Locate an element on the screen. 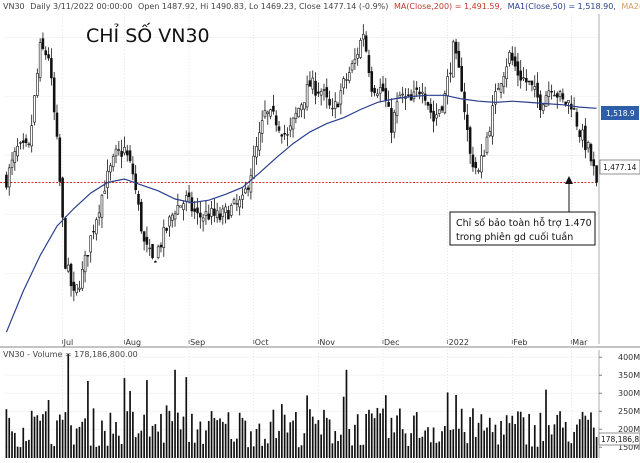 The width and height of the screenshot is (640, 463). x-axis-label: Sep is located at coordinates (197, 342).